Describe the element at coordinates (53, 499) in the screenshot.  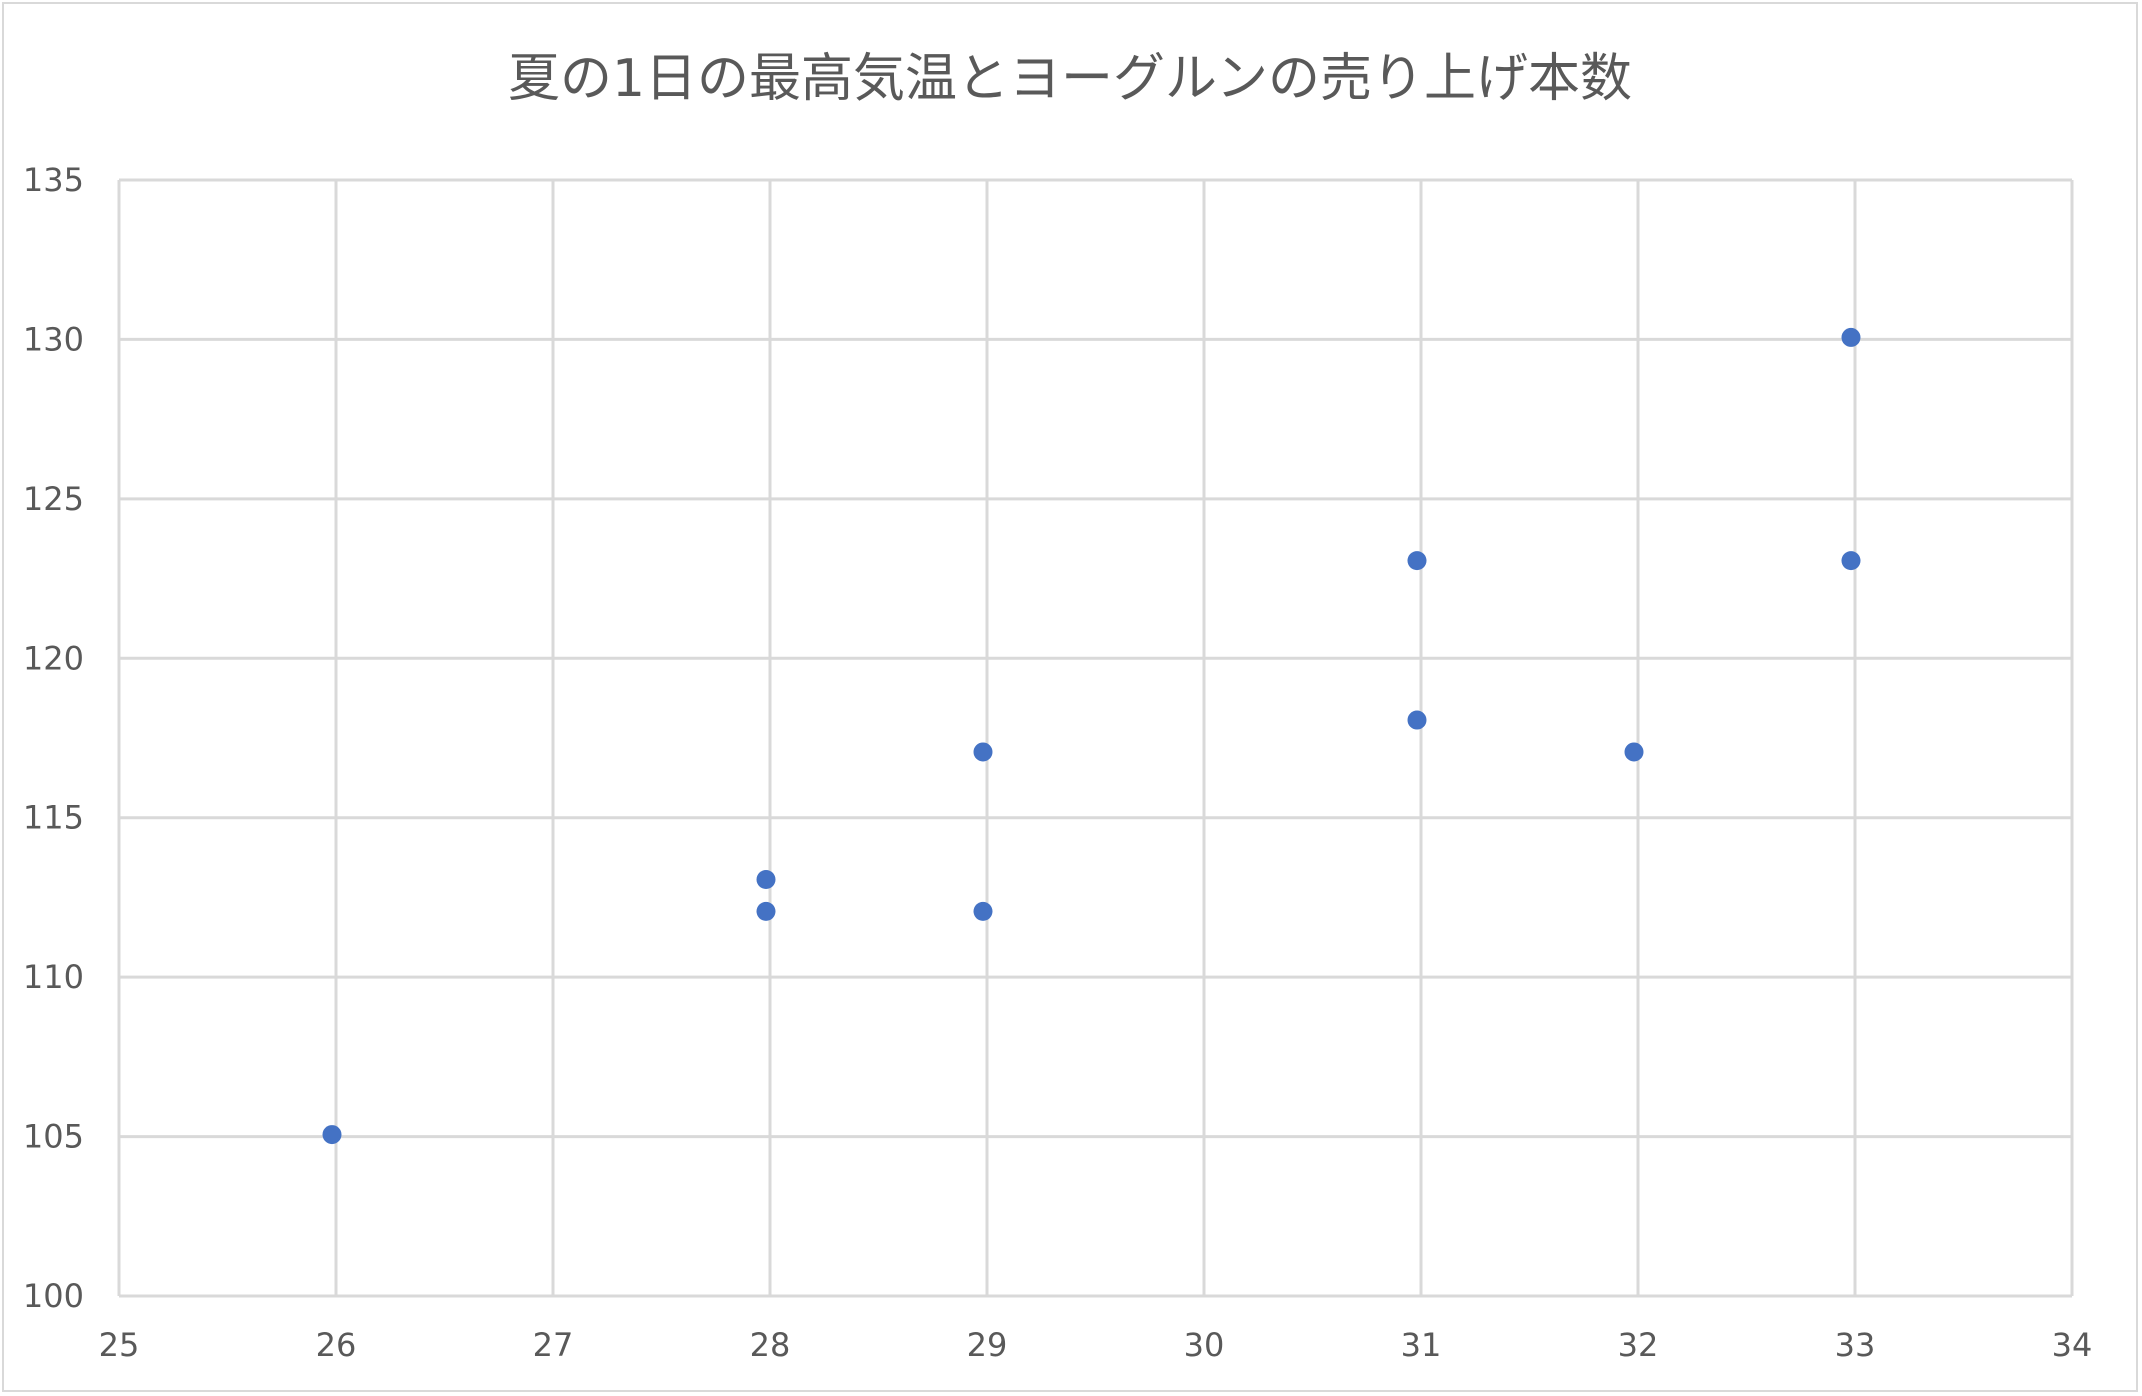
I see `y-tick-label: 125` at that location.